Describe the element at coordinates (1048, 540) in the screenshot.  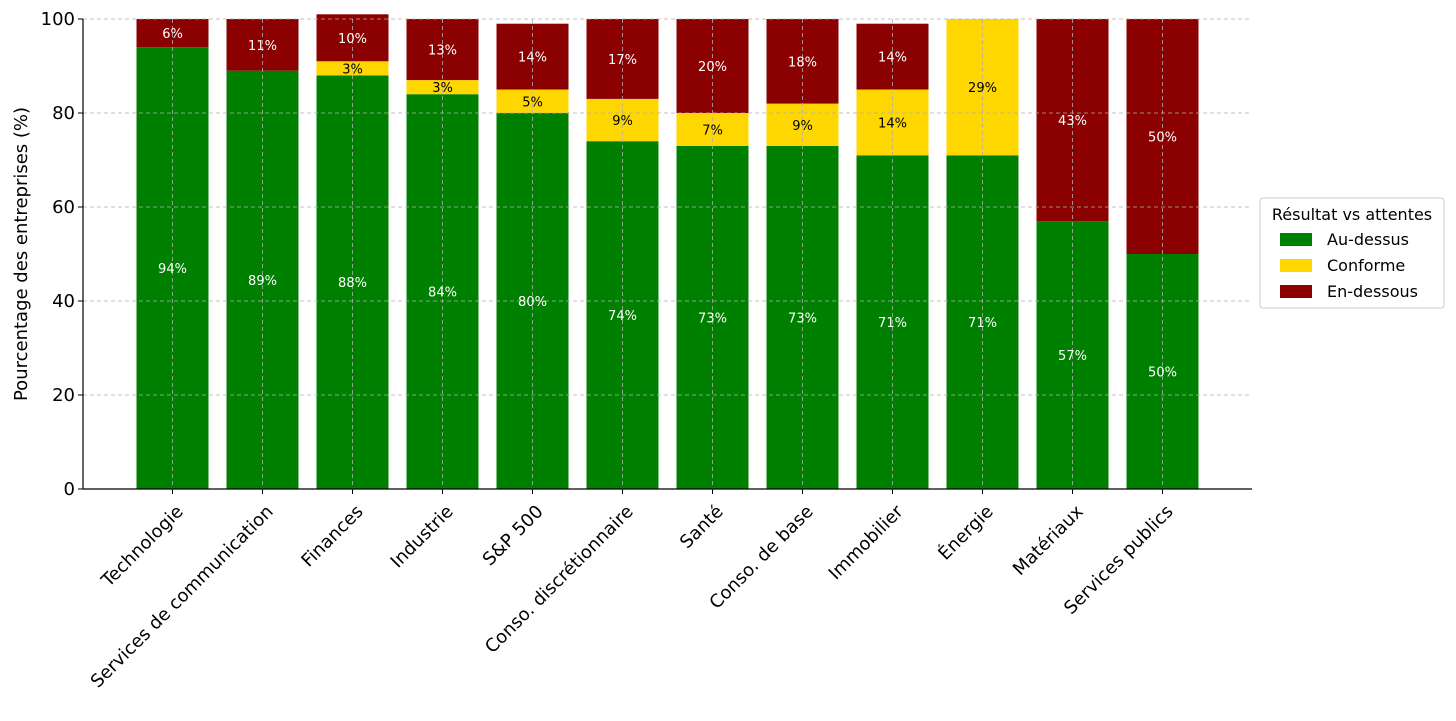
I see `x-tick-label: Matériaux` at that location.